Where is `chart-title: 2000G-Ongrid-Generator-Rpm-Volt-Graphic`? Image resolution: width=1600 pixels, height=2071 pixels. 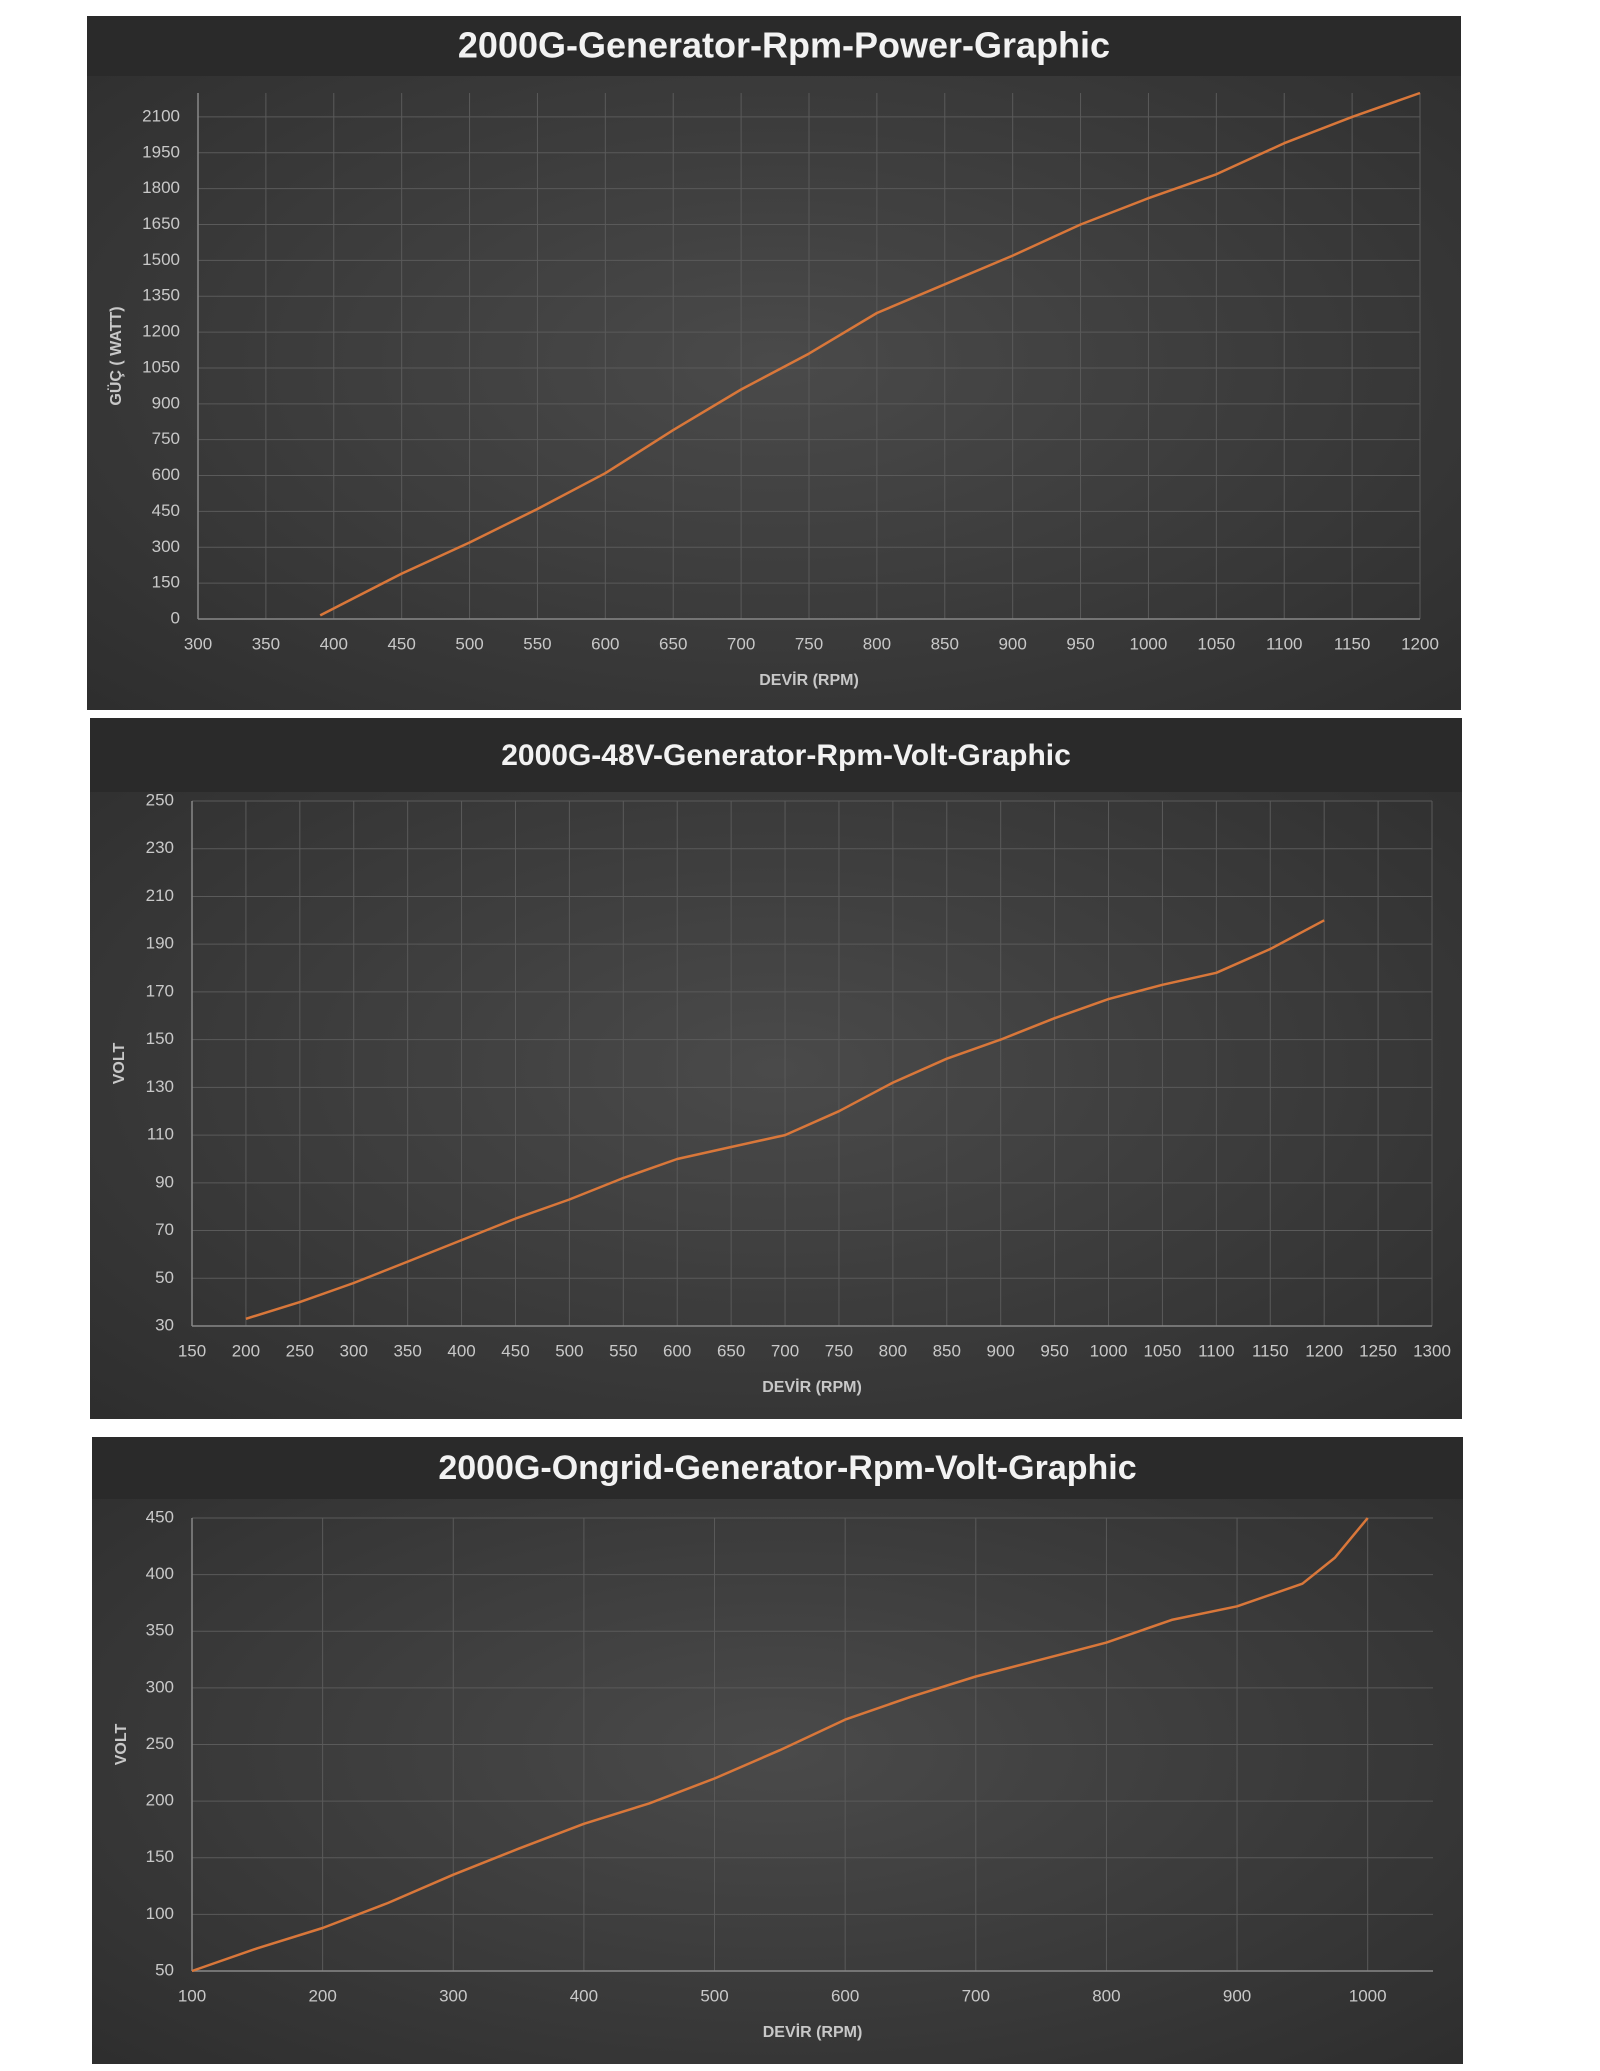
chart-title: 2000G-Ongrid-Generator-Rpm-Volt-Graphic is located at coordinates (787, 1468).